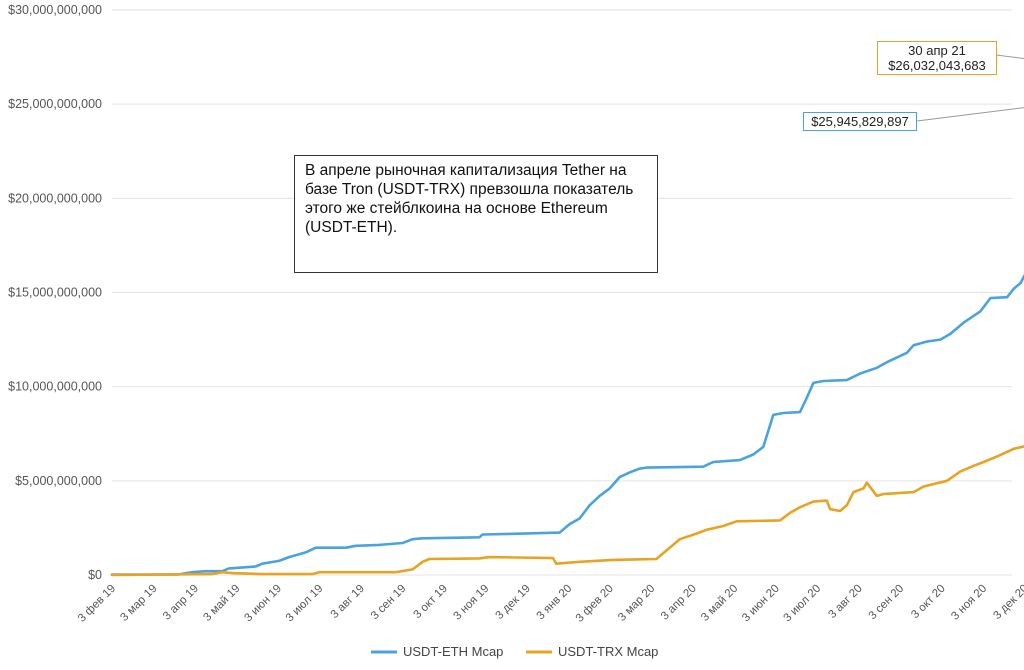 This screenshot has width=1024, height=670. I want to click on x-tick-label: 3 ноя 20, so click(969, 603).